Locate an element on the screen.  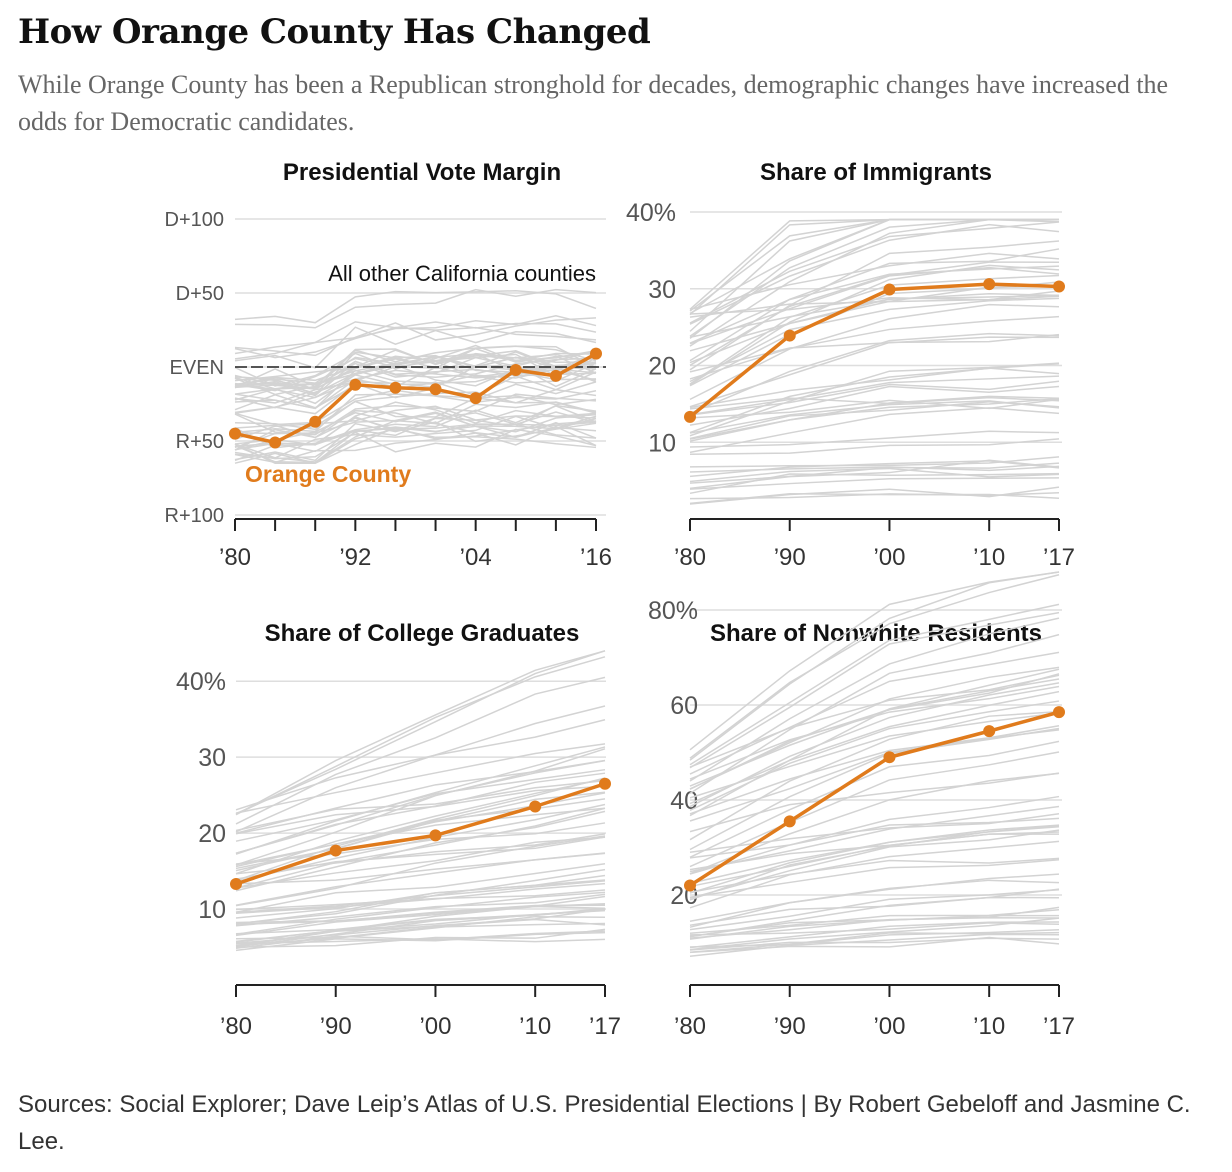
annotation-orange-county: Orange County is located at coordinates (328, 474).